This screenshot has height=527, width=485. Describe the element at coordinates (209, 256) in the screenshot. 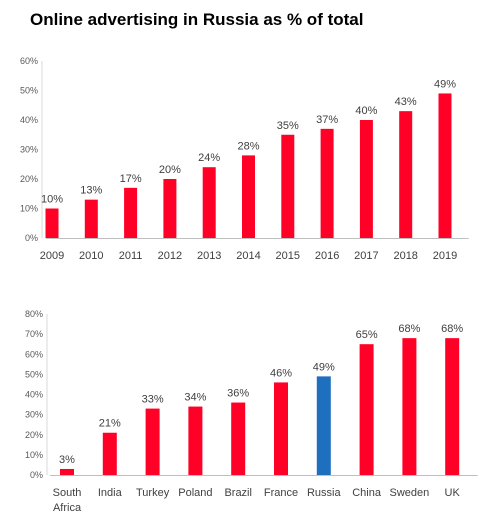

I see `category-label: 2013` at that location.